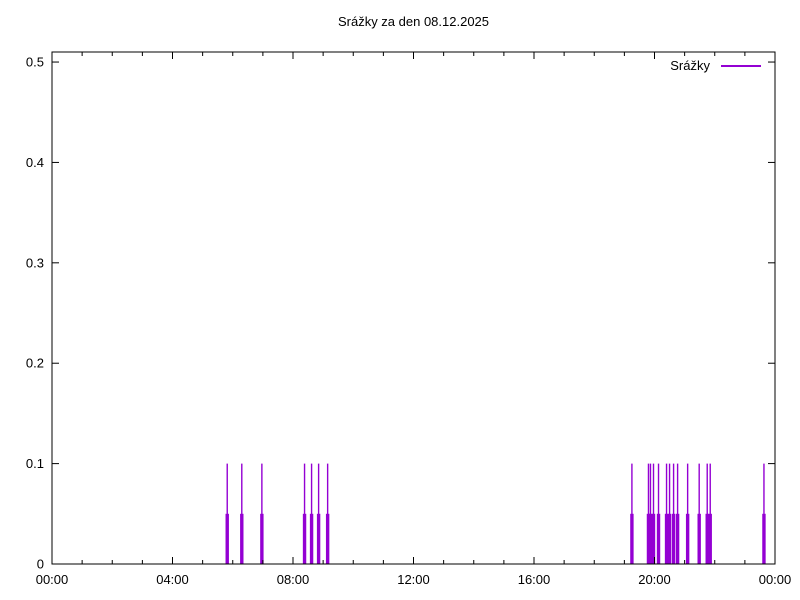 Image resolution: width=800 pixels, height=600 pixels. Describe the element at coordinates (690, 65) in the screenshot. I see `legend-label: Srážky` at that location.